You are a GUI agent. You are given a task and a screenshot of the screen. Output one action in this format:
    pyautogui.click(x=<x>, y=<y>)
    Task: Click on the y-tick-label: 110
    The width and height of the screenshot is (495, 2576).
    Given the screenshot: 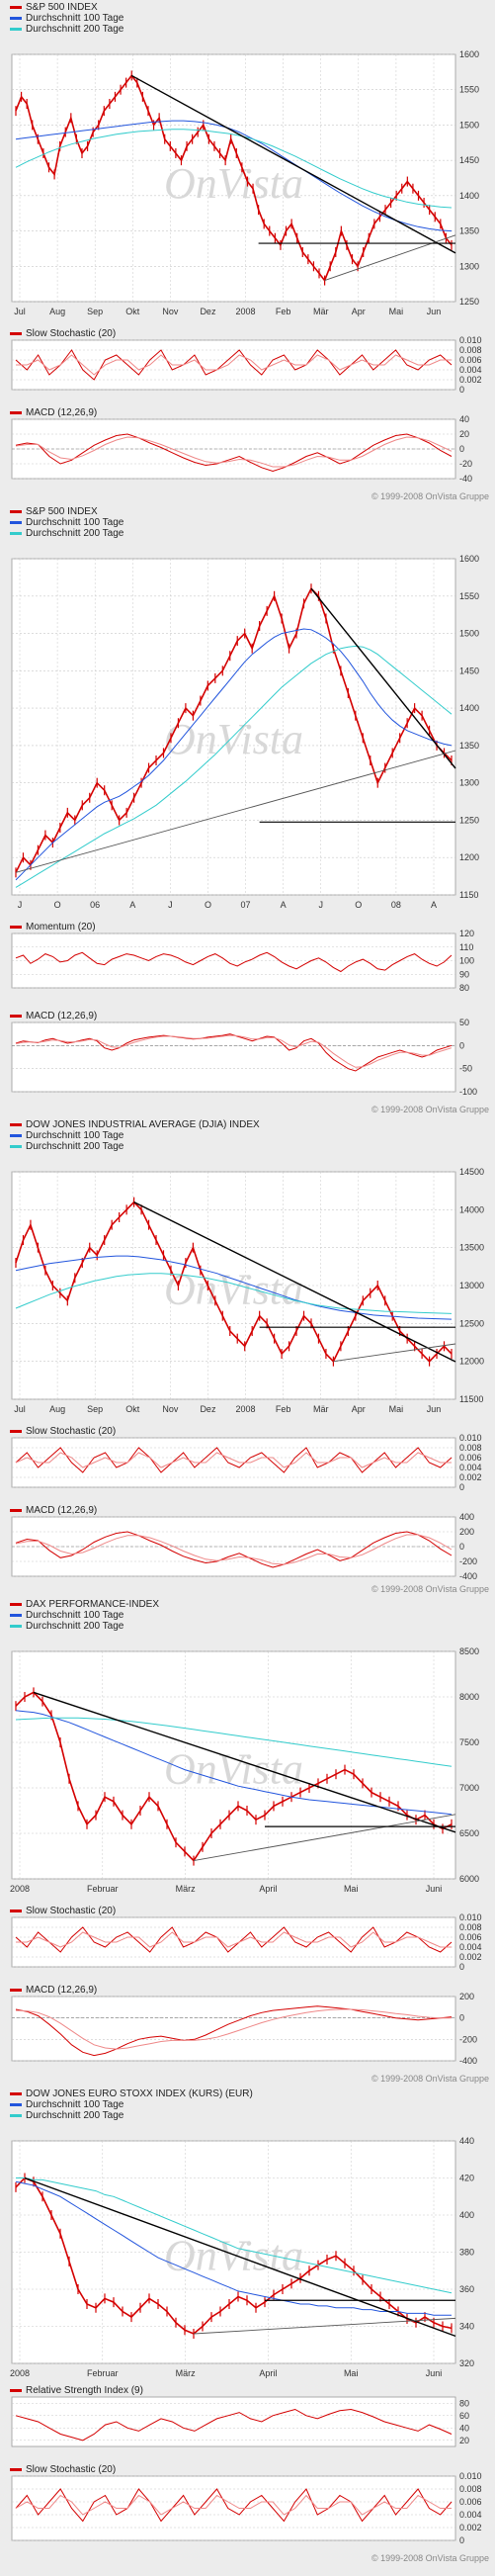 What is the action you would take?
    pyautogui.click(x=466, y=947)
    